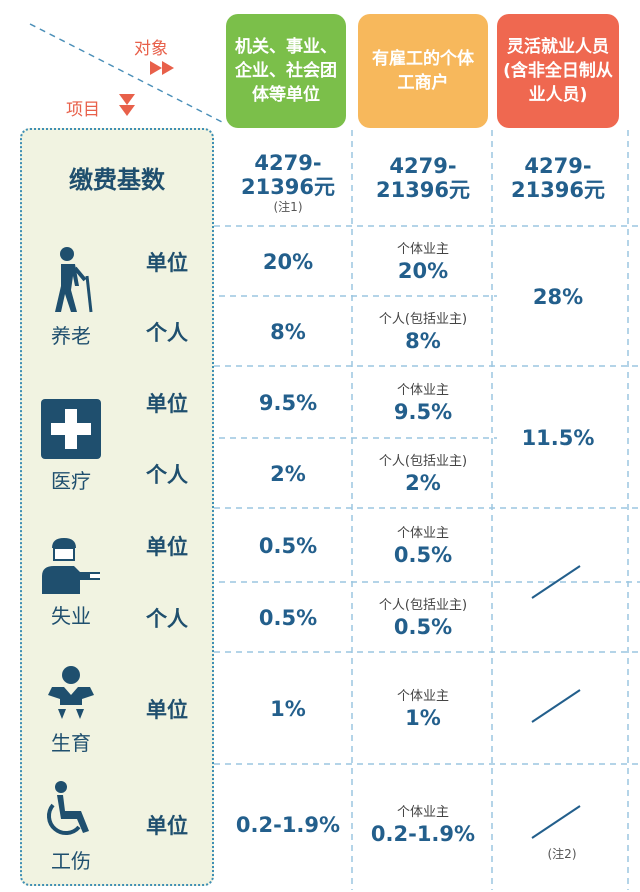 This screenshot has width=640, height=892. I want to click on medical-flexible: 11.5%, so click(558, 438).